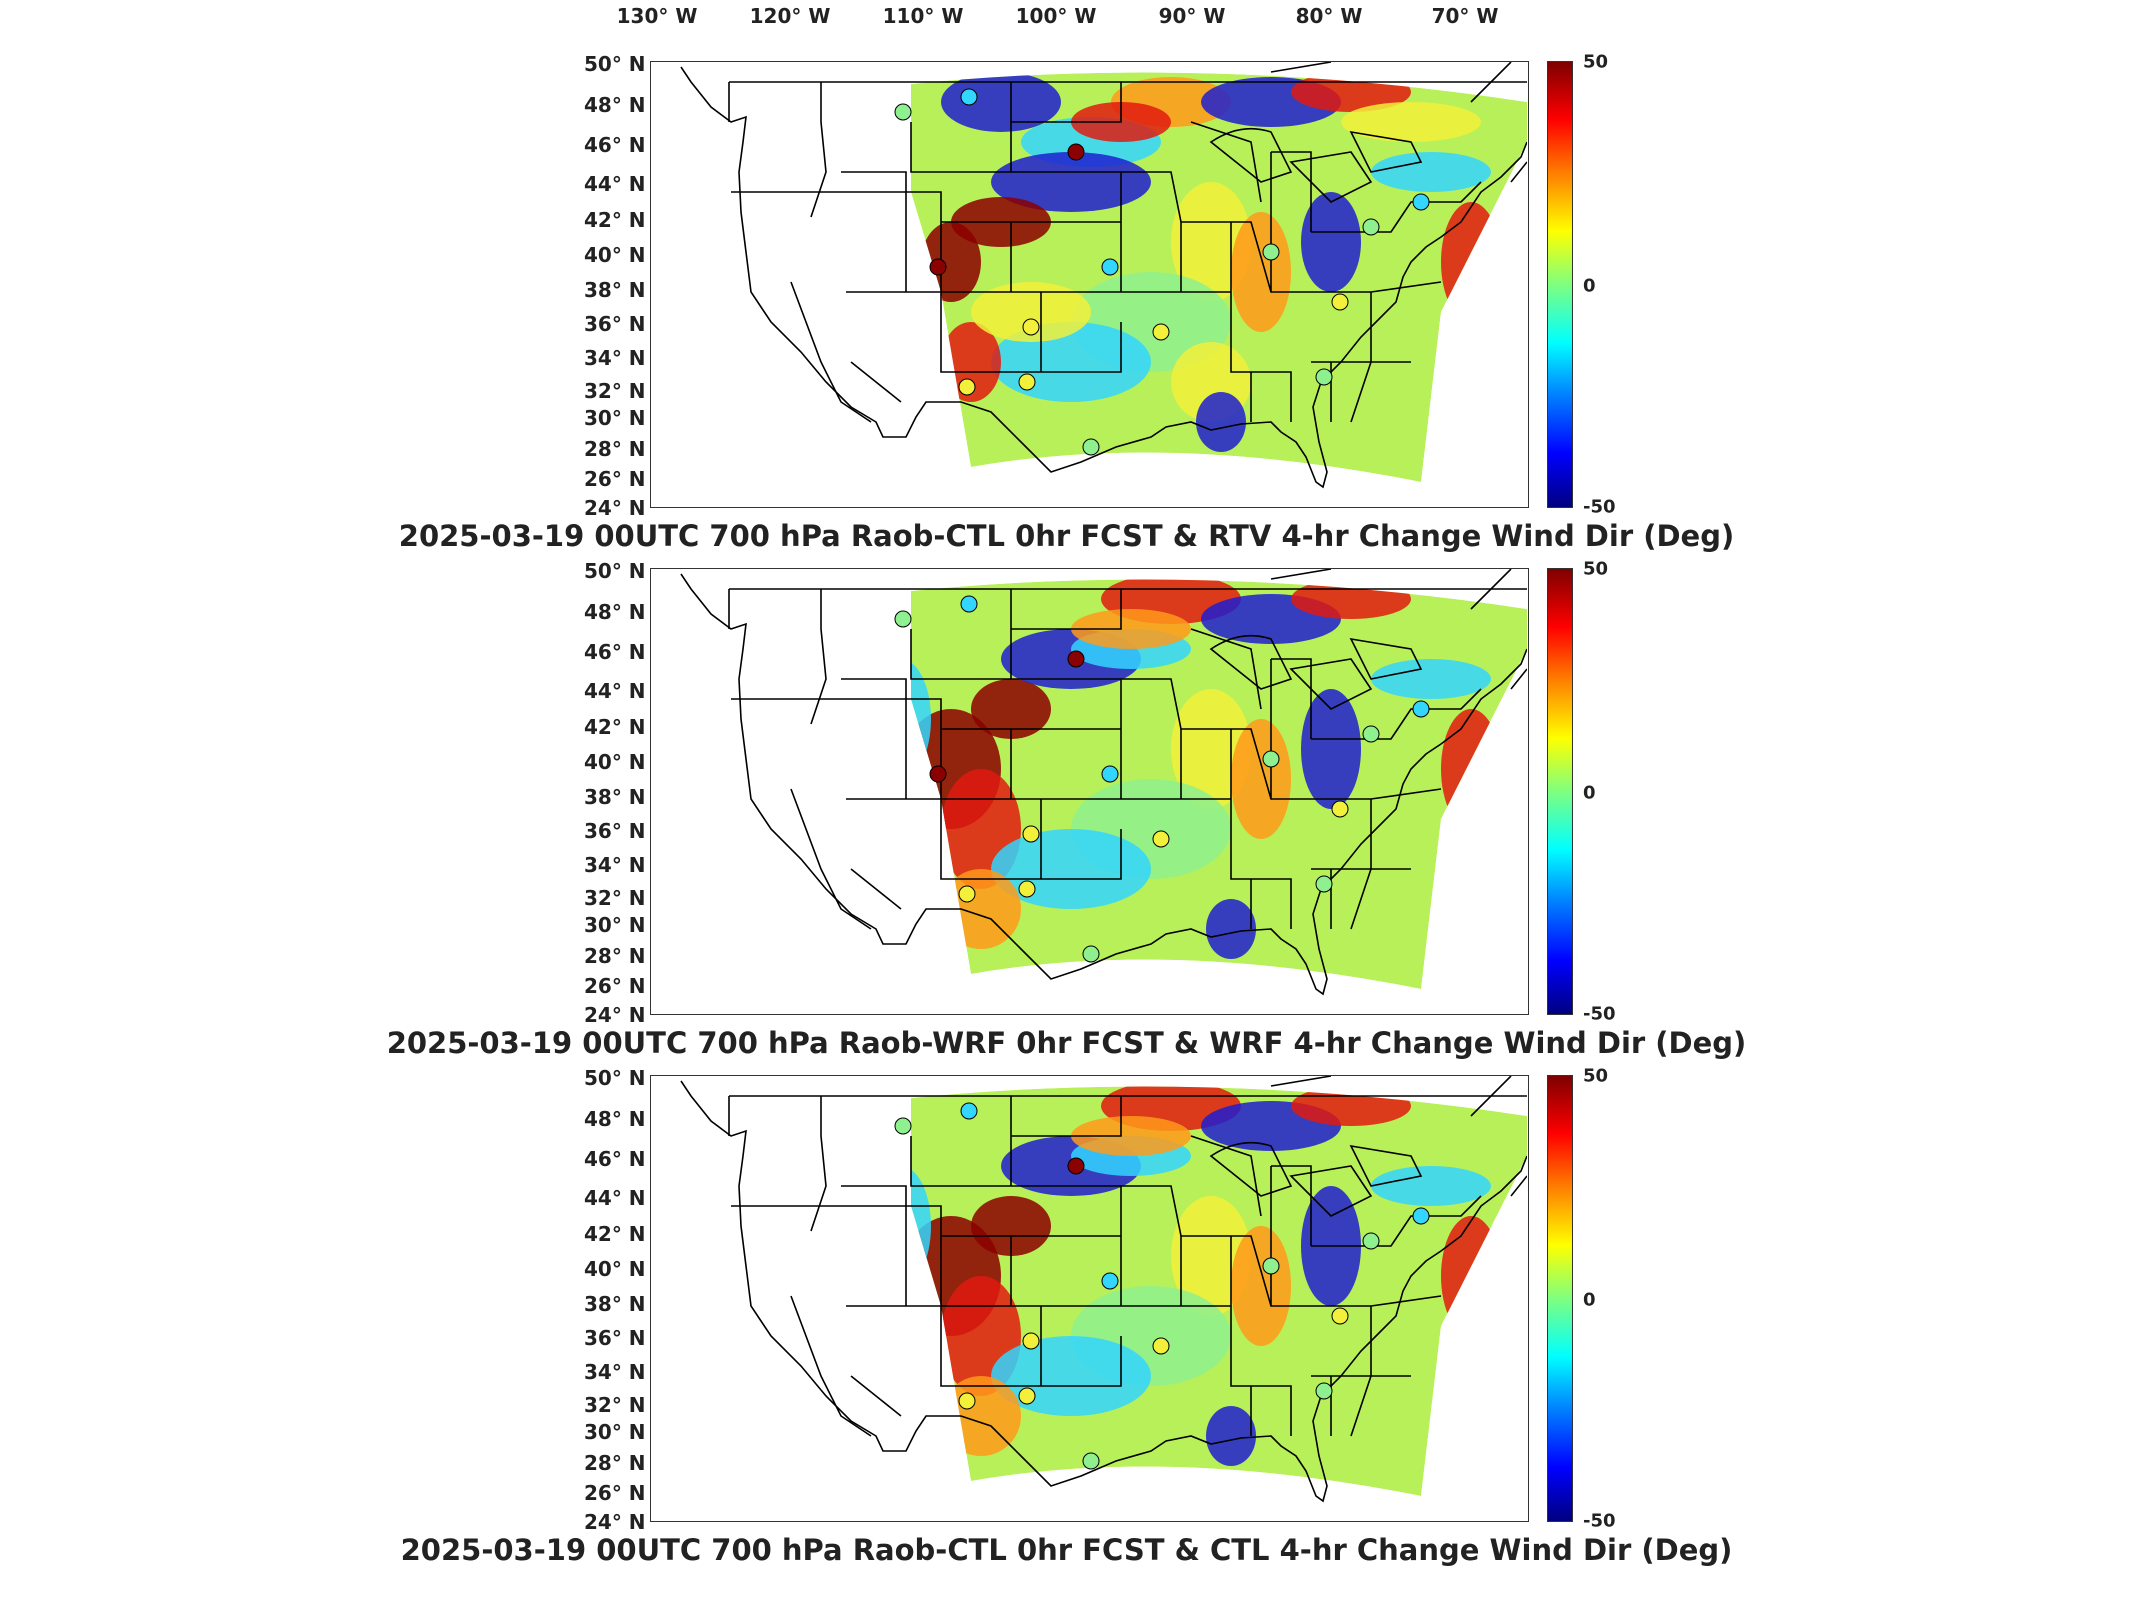  What do you see at coordinates (790, 16) in the screenshot?
I see `lon-label: 120° W` at bounding box center [790, 16].